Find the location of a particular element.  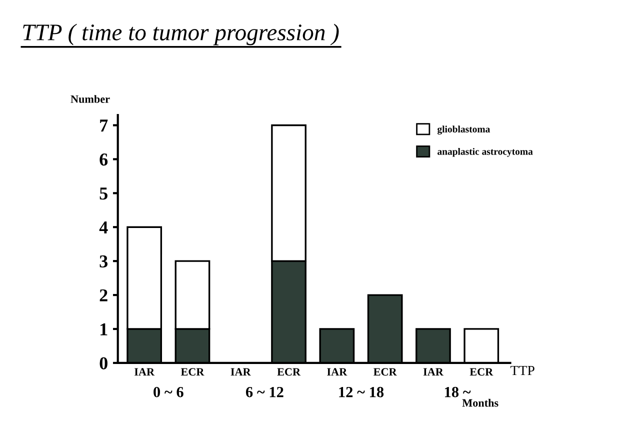

legend-label: anaplastic astrocytoma is located at coordinates (485, 152).